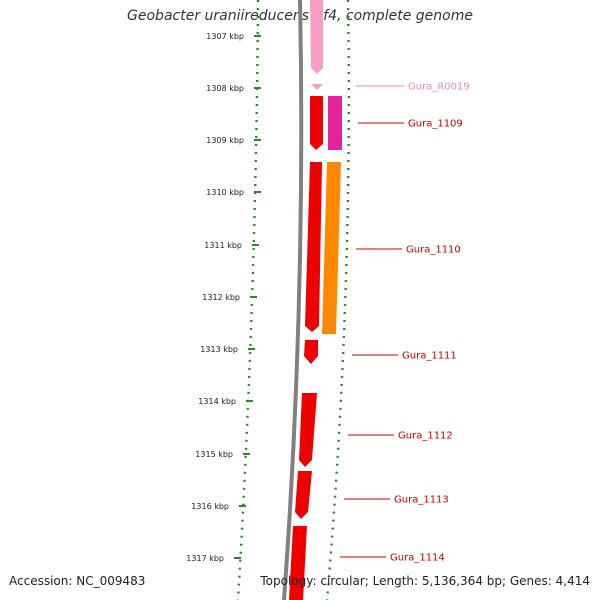 The width and height of the screenshot is (600, 600). I want to click on gene-1110-partner, so click(331, 248).